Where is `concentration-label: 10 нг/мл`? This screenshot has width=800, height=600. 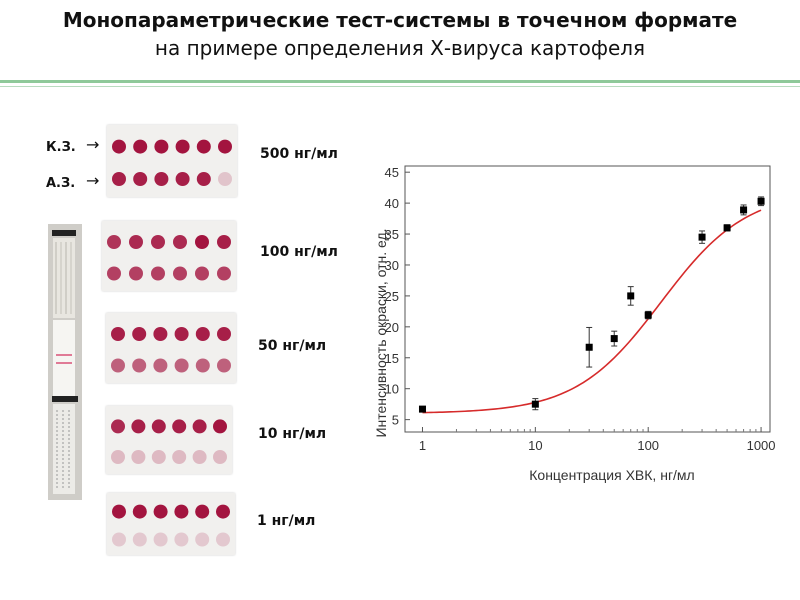
concentration-label: 10 нг/мл is located at coordinates (292, 434).